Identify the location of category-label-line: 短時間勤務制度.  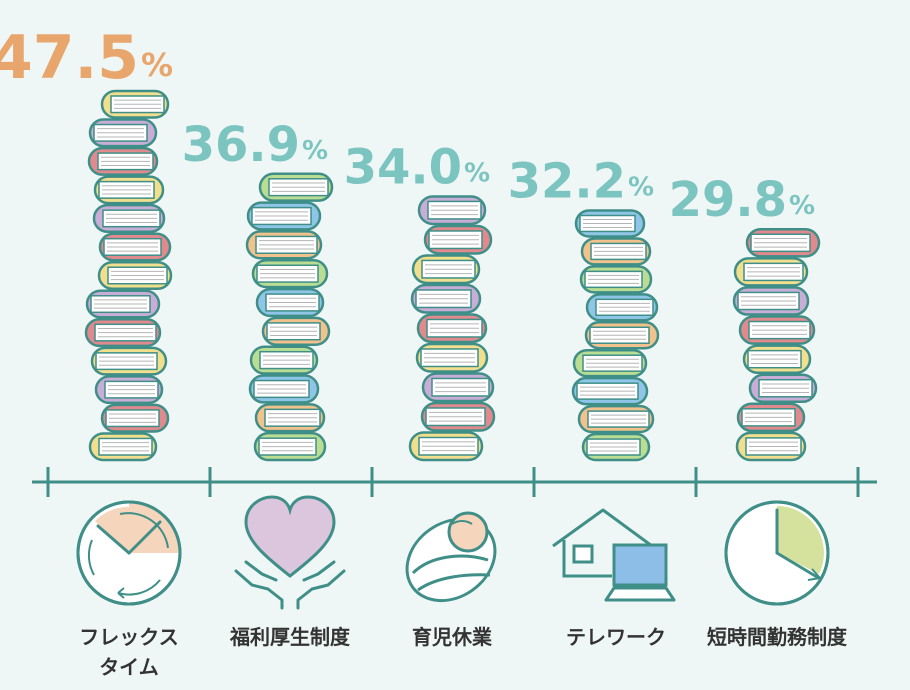
(777, 637).